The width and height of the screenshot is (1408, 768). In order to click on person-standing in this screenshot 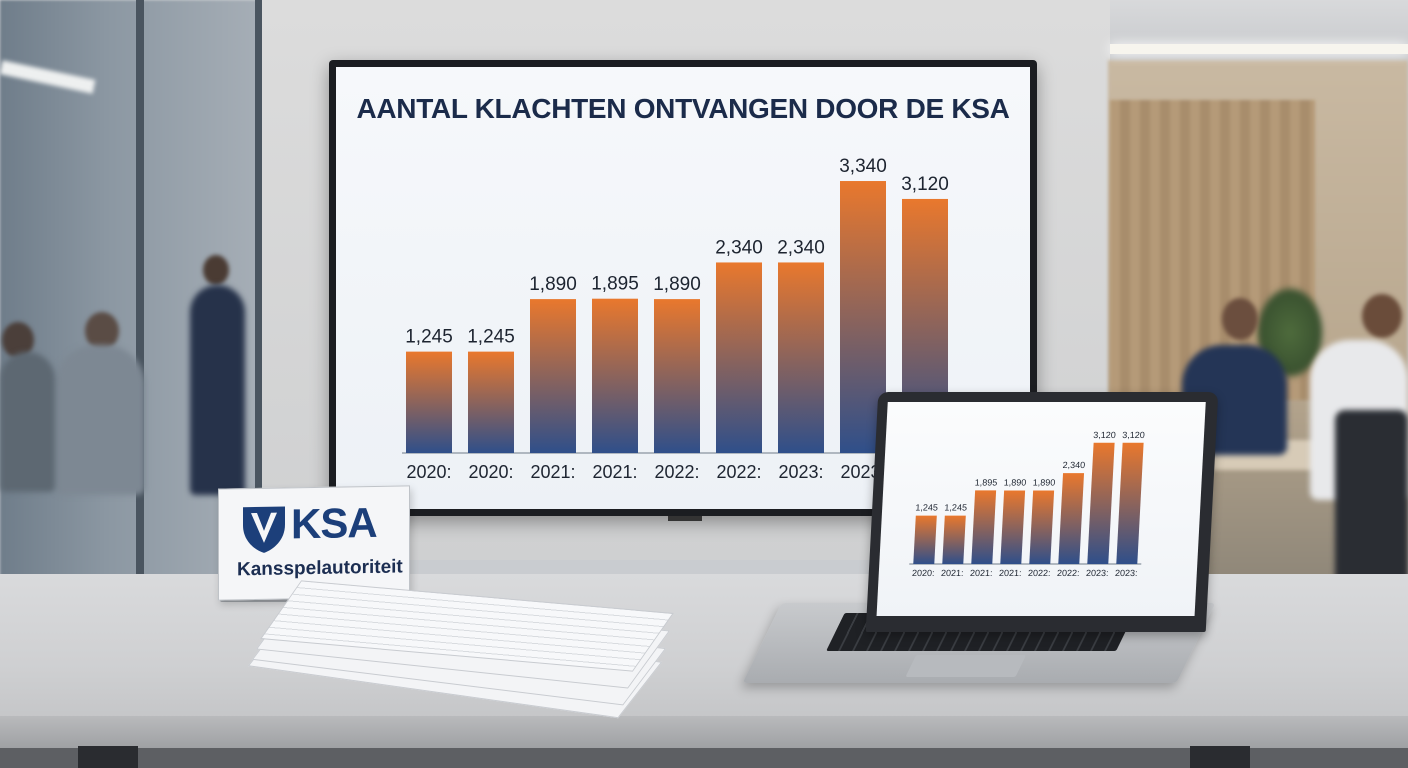, I will do `click(217, 390)`.